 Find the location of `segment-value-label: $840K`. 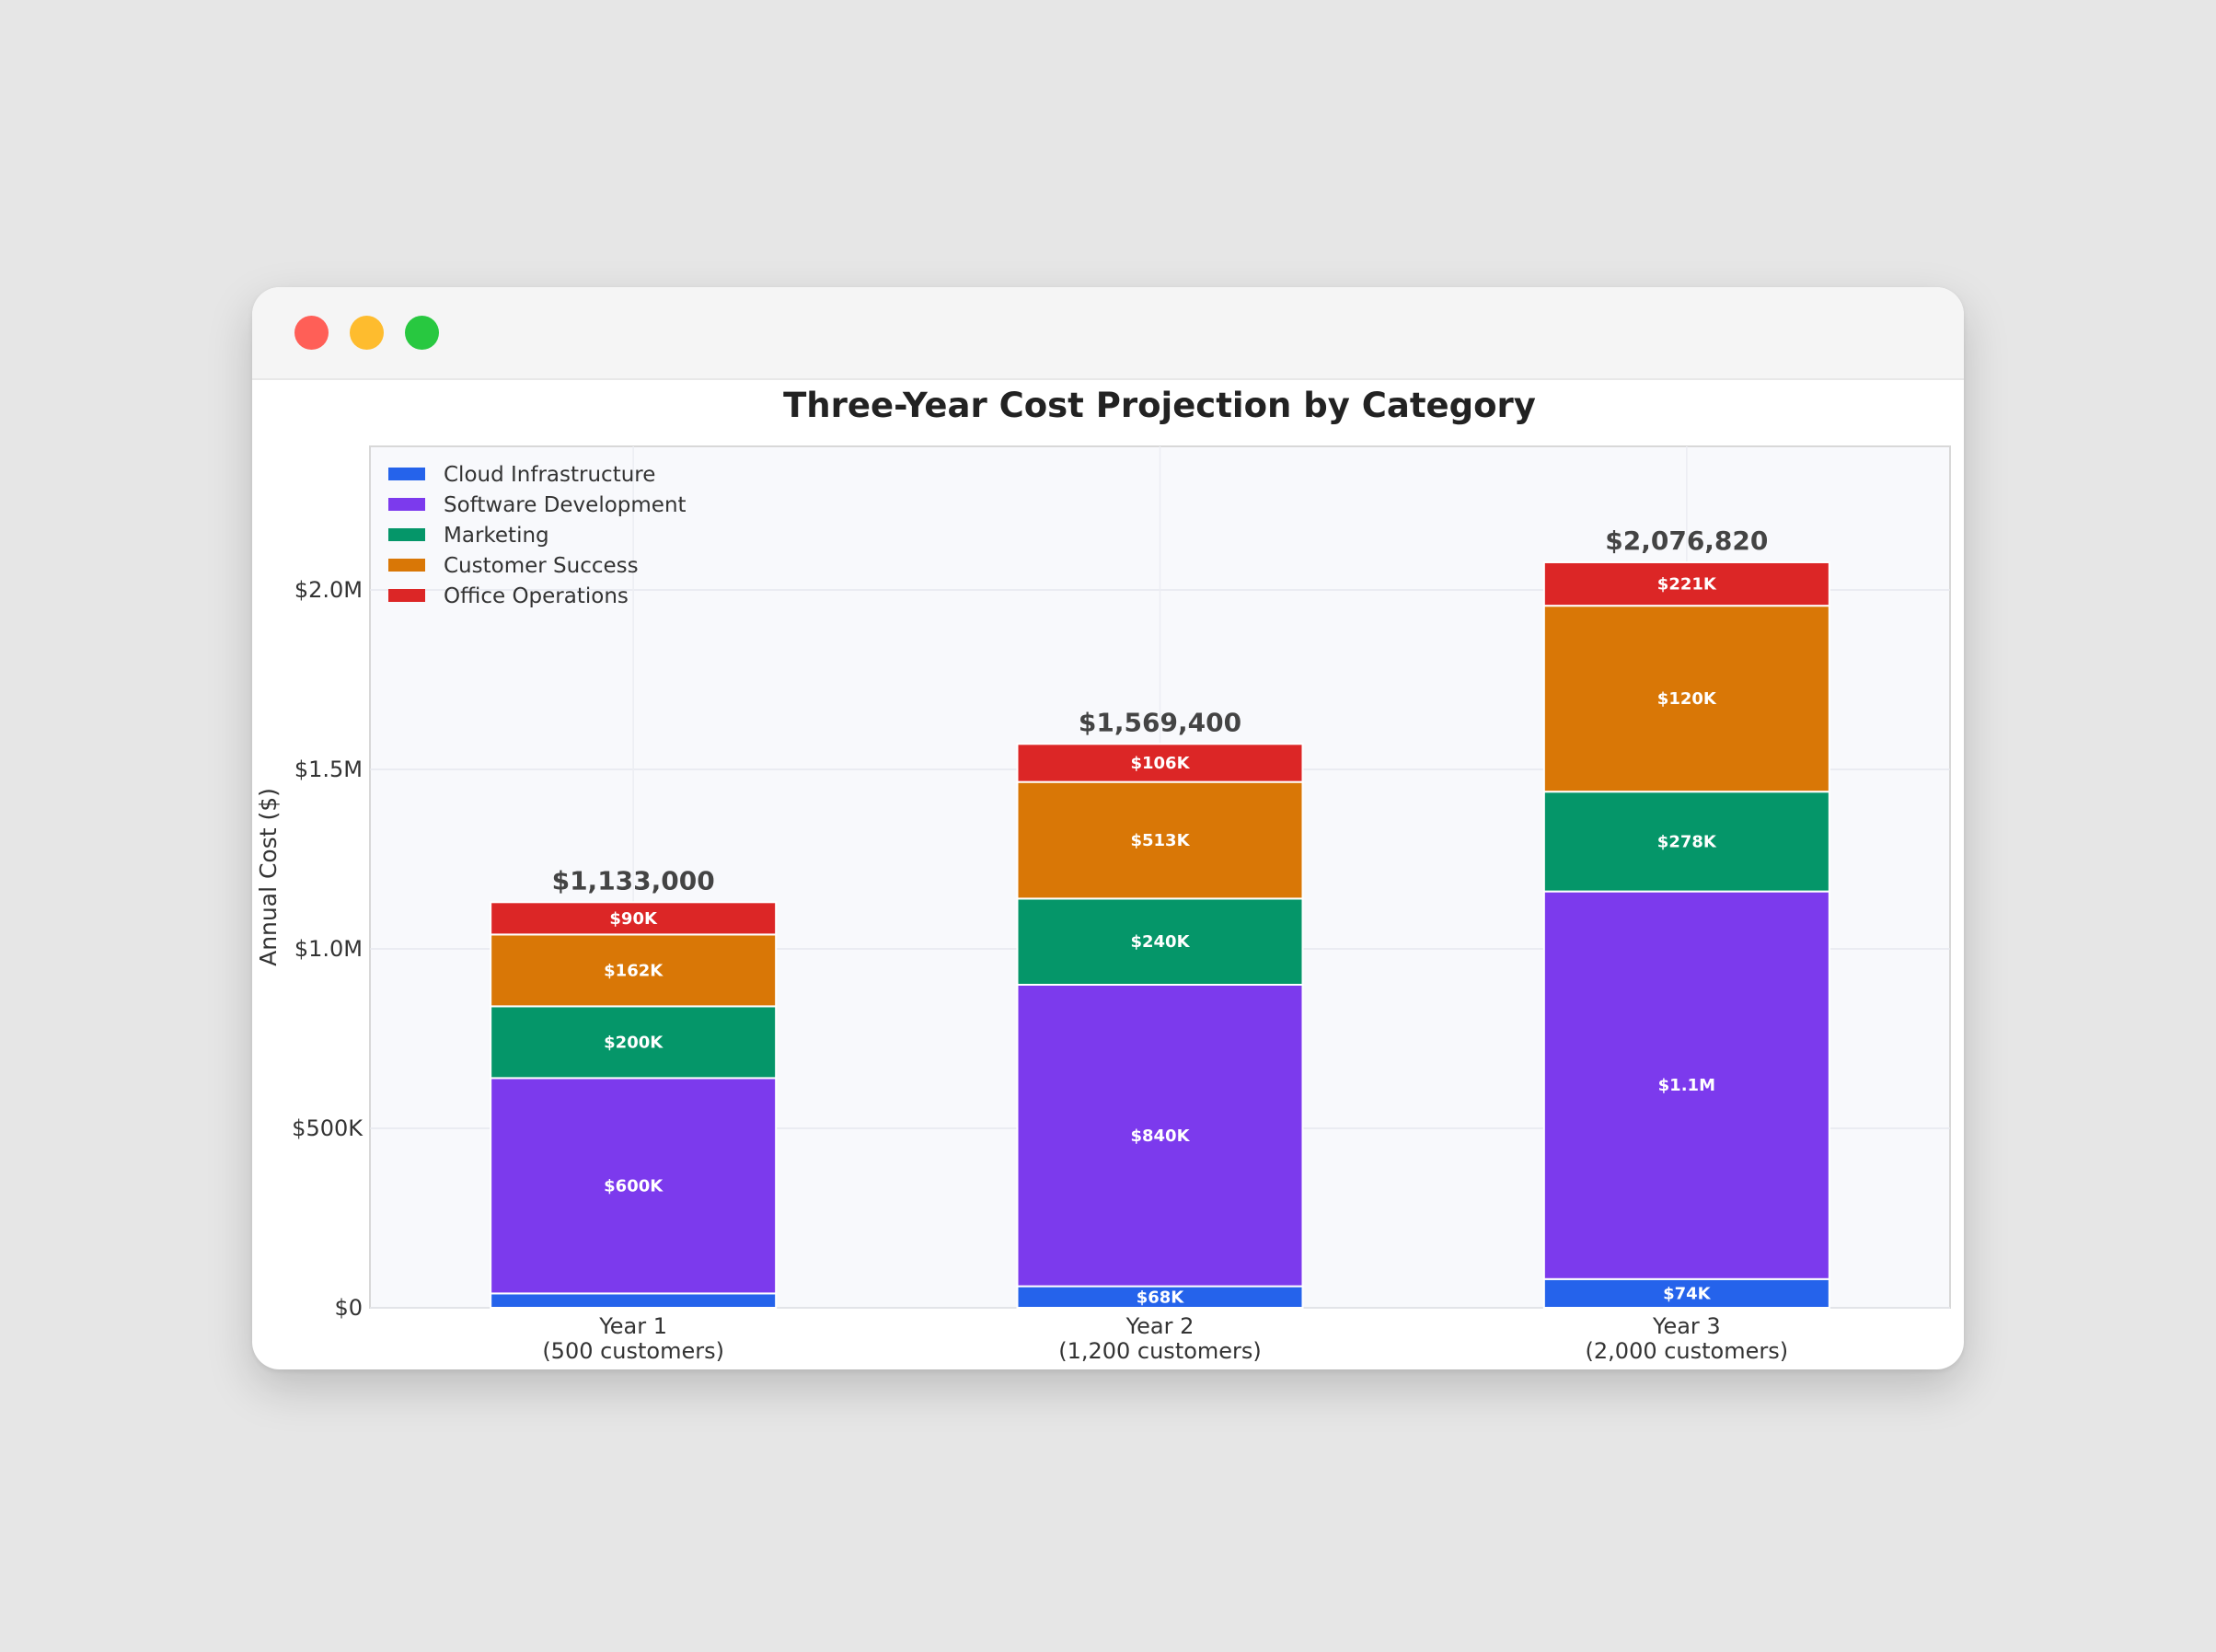

segment-value-label: $840K is located at coordinates (1160, 1136).